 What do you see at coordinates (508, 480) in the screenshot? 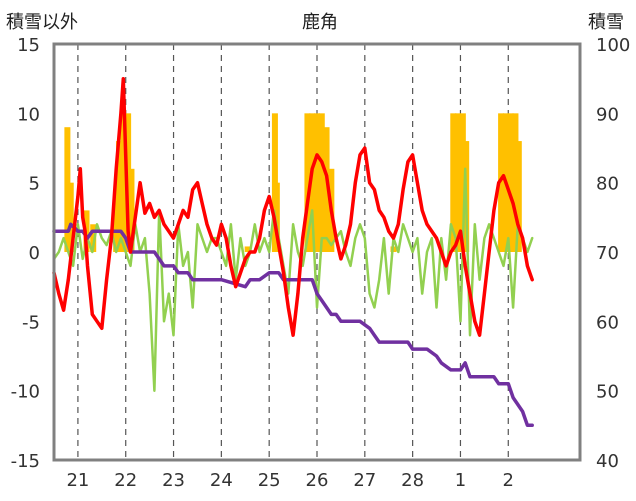
I see `x-tick-label: 2` at bounding box center [508, 480].